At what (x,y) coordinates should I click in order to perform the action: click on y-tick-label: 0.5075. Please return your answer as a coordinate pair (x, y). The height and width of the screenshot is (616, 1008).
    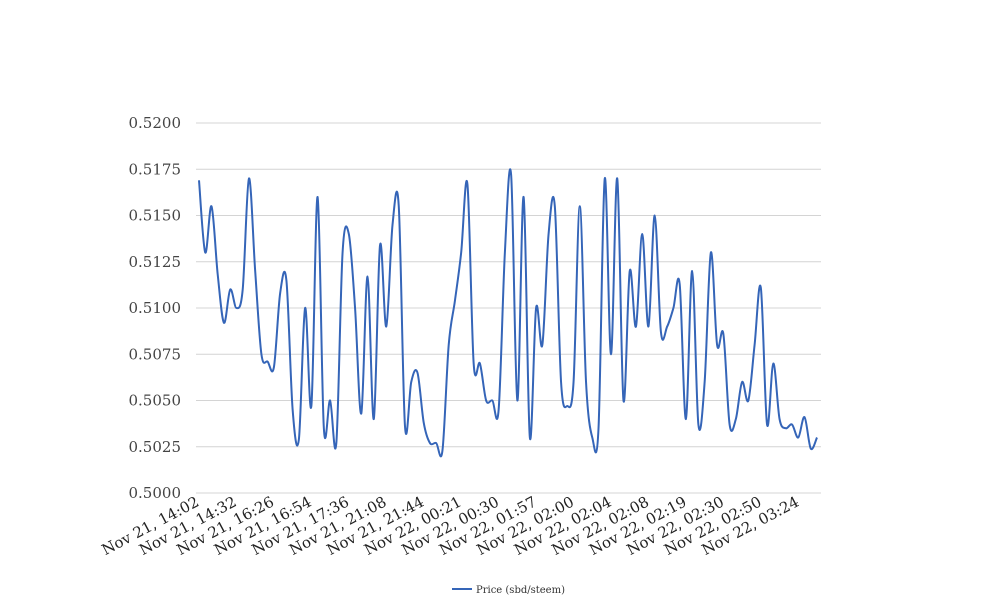
    Looking at the image, I should click on (155, 354).